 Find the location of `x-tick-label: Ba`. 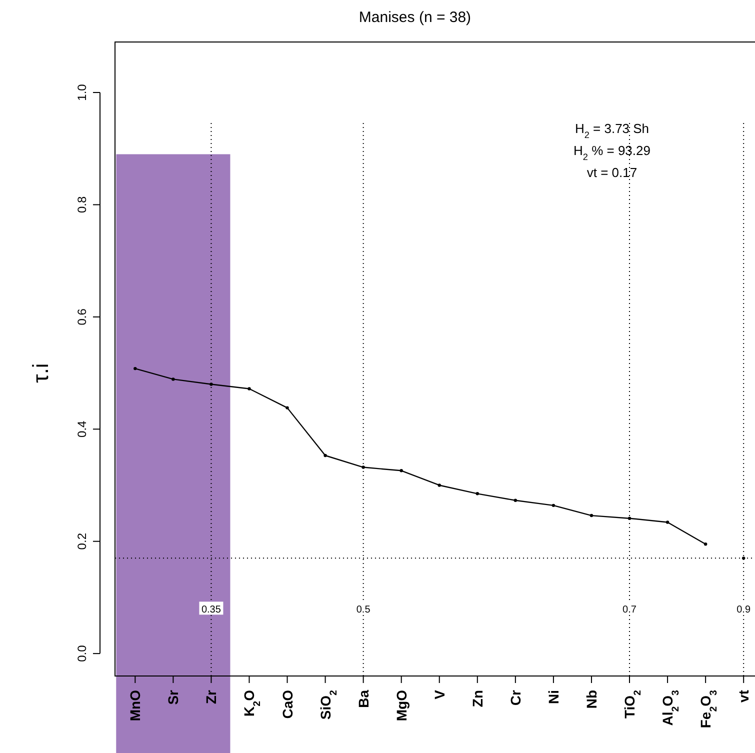

x-tick-label: Ba is located at coordinates (363, 699).